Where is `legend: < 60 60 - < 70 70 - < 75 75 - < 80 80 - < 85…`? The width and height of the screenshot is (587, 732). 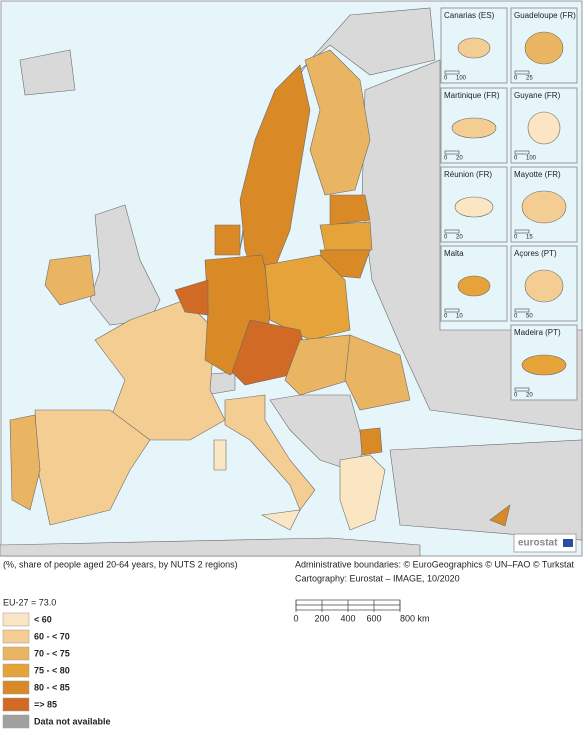 legend: < 60 60 - < 70 70 - < 75 75 - < 80 80 - < 85… is located at coordinates (56, 670).